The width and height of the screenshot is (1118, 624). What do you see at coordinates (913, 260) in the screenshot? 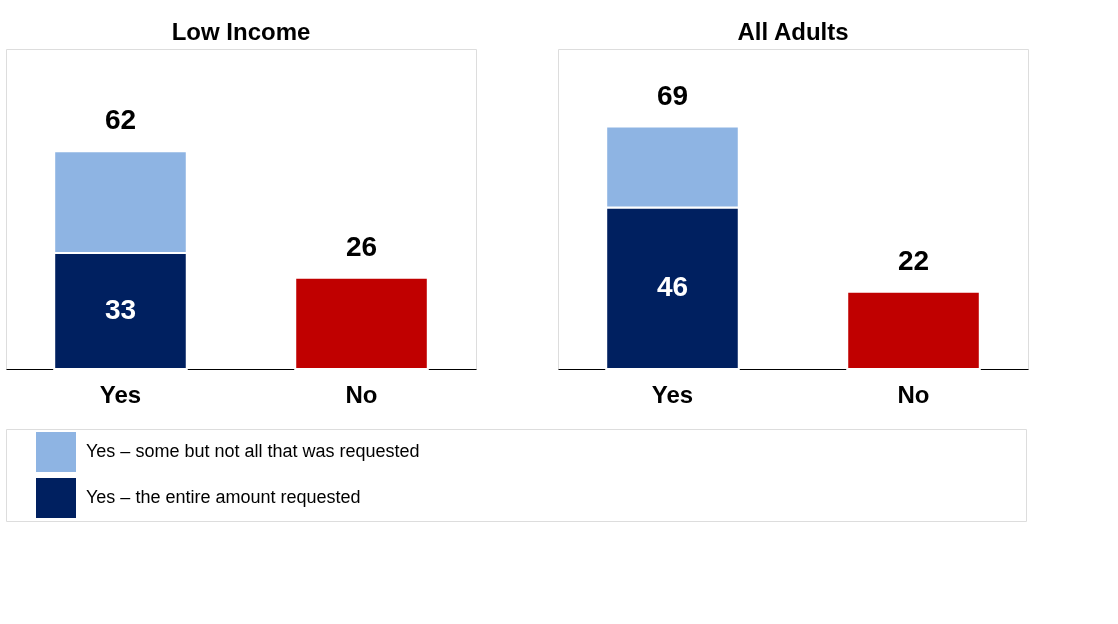
I see `total-label: 22` at bounding box center [913, 260].